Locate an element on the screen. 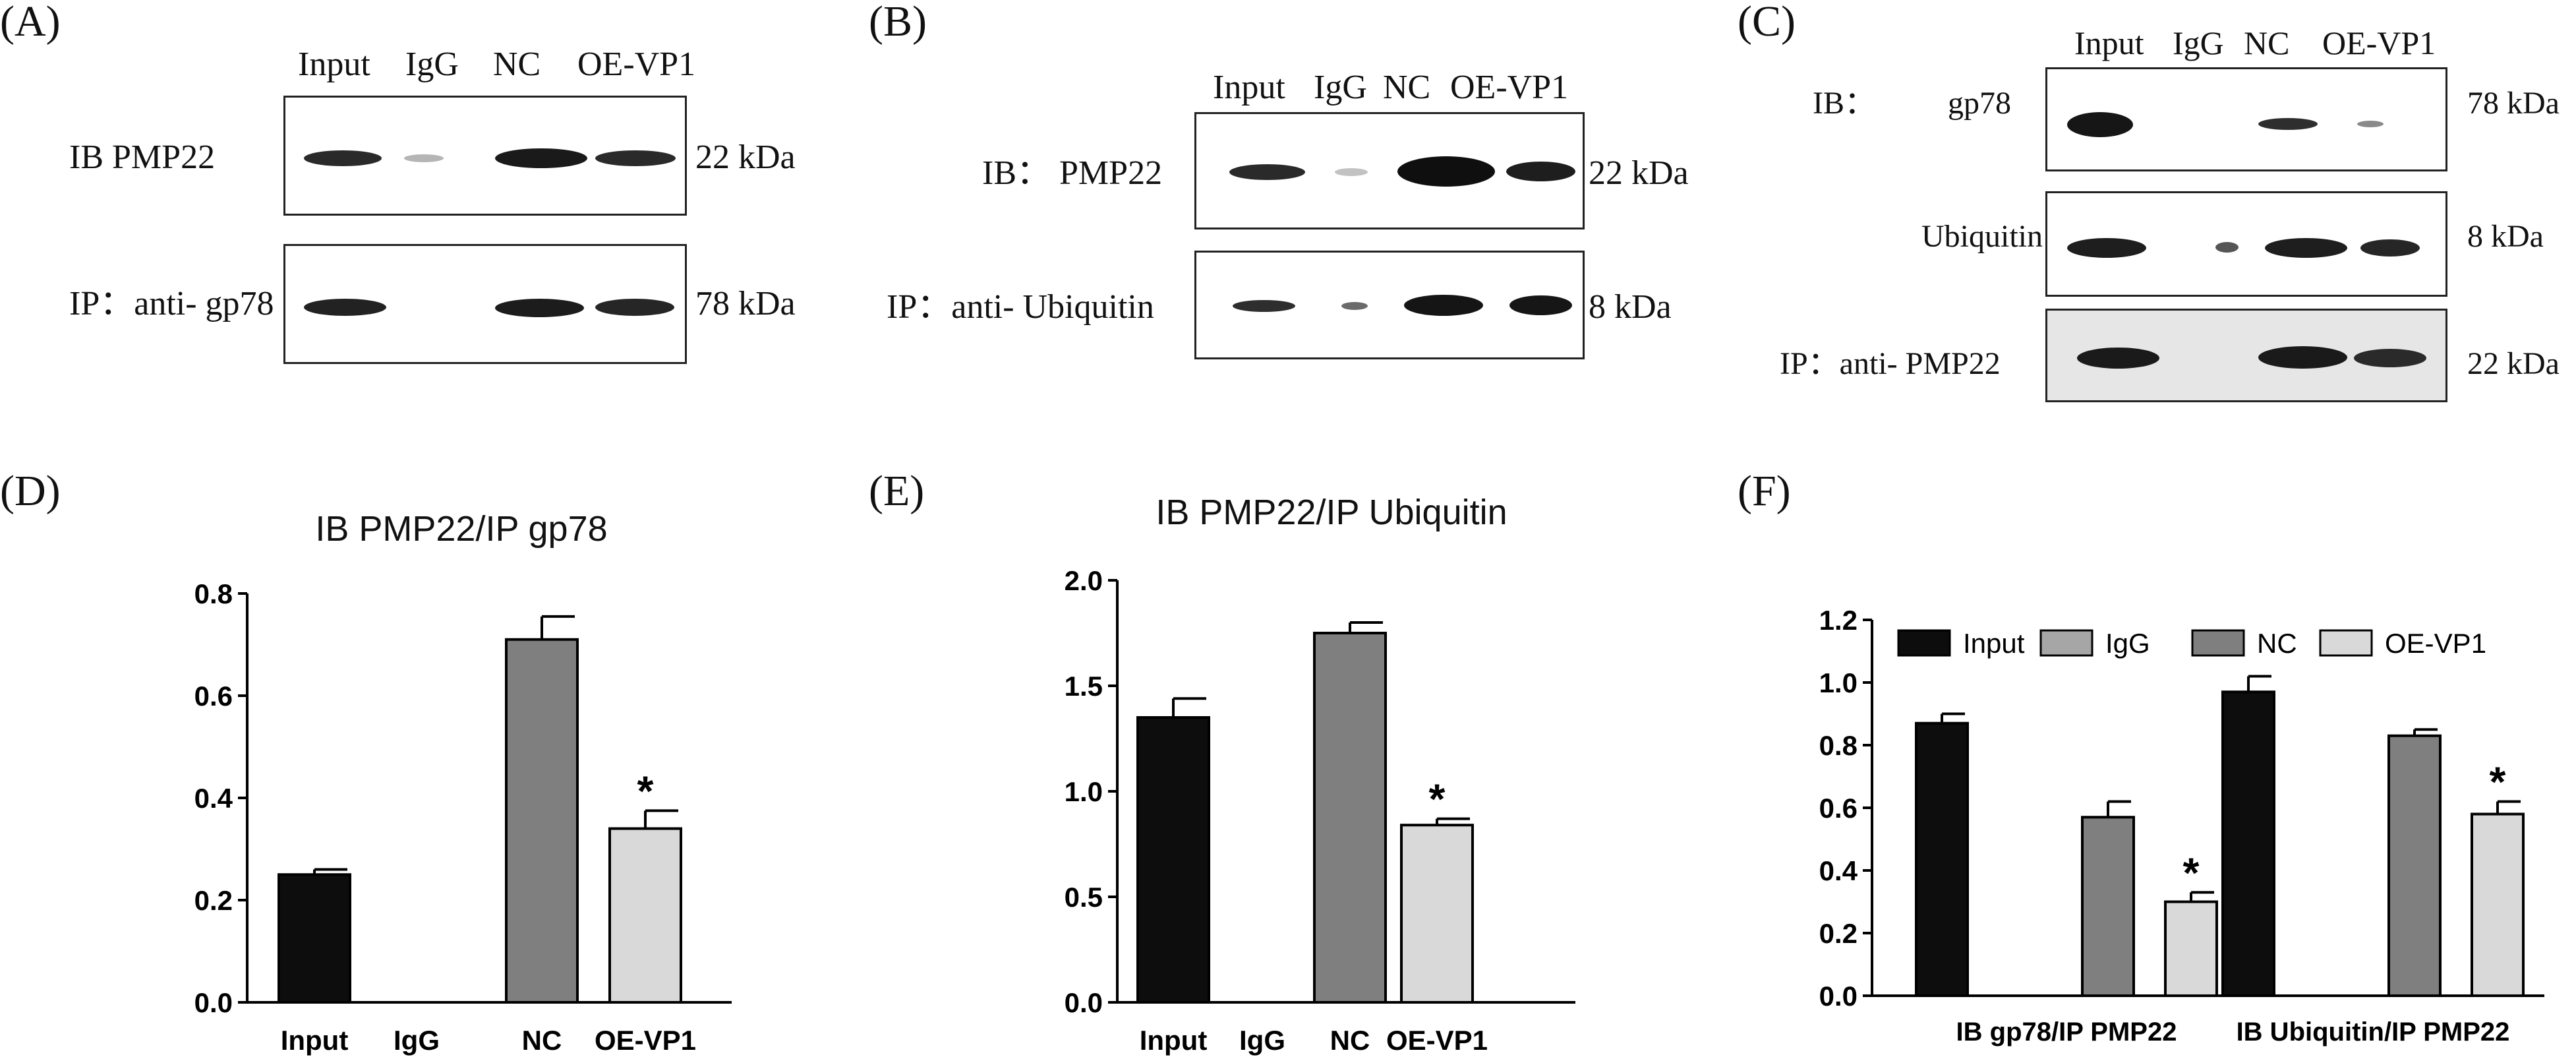 The width and height of the screenshot is (2576, 1063). y-tick-label: 1.0 is located at coordinates (1838, 682).